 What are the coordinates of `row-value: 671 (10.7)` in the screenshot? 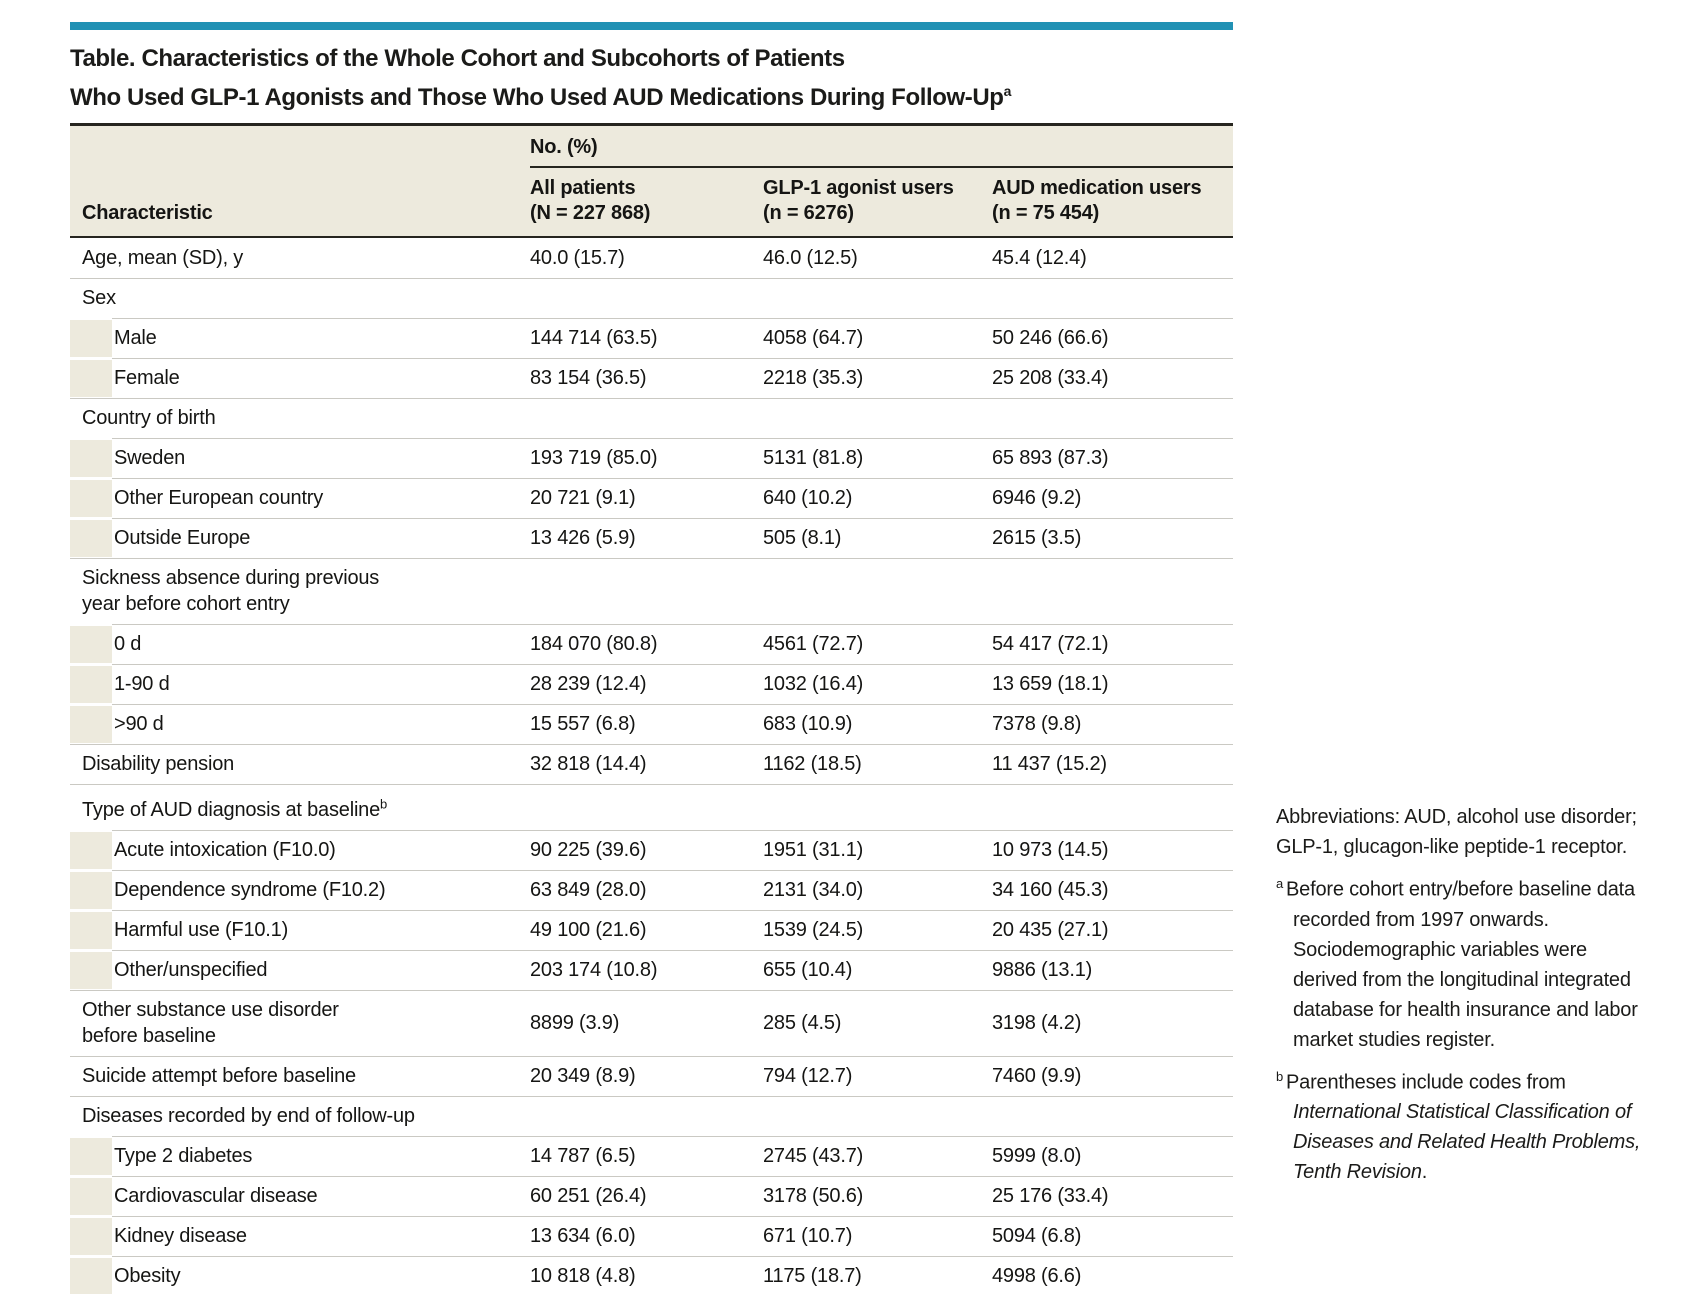 It's located at (808, 1235).